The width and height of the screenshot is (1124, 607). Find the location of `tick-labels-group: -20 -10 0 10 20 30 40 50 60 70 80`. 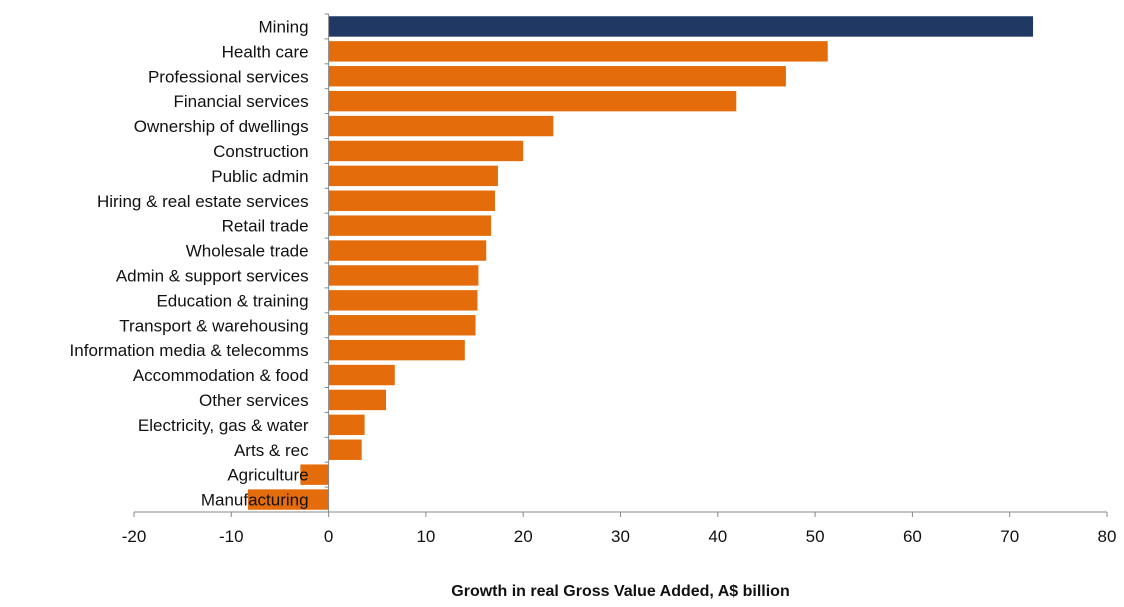

tick-labels-group: -20 -10 0 10 20 30 40 50 60 70 80 is located at coordinates (619, 536).